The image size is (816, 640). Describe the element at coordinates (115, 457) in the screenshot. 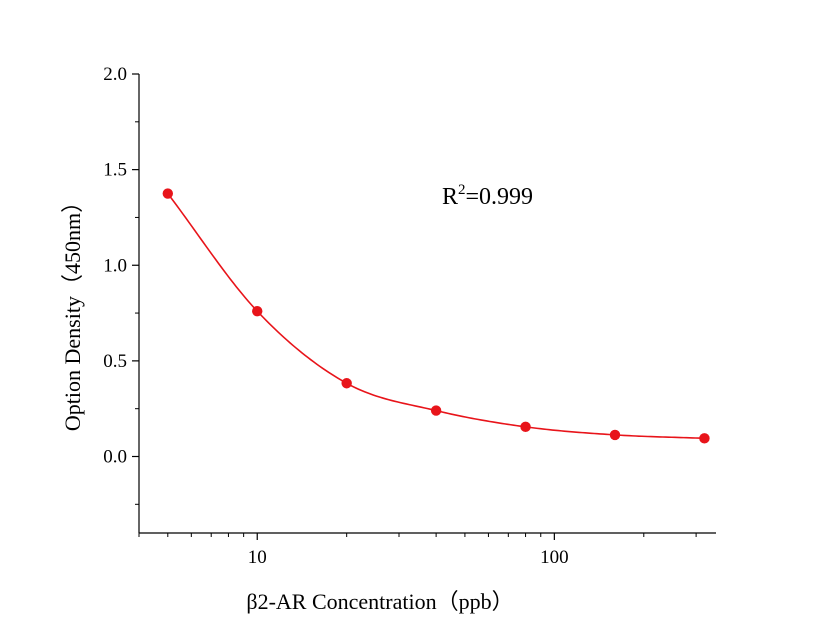

I see `y-tick-label: 0.0` at that location.